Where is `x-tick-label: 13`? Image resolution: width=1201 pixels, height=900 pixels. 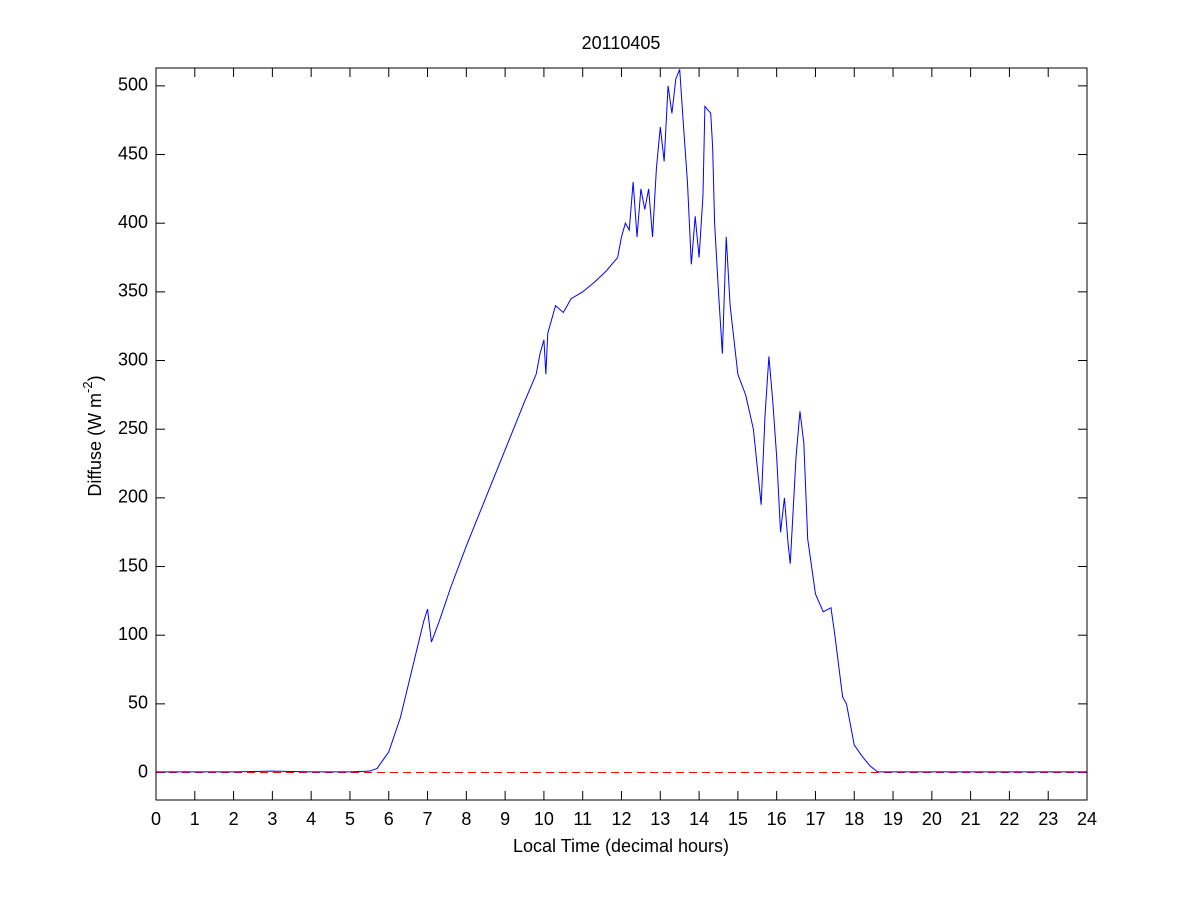 x-tick-label: 13 is located at coordinates (660, 819).